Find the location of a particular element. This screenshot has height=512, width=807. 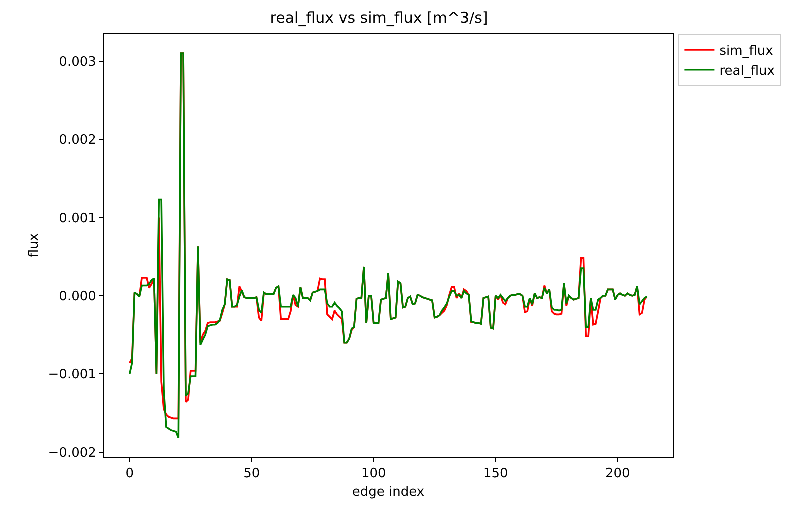

y-tick-label: −0.002 is located at coordinates (72, 453).